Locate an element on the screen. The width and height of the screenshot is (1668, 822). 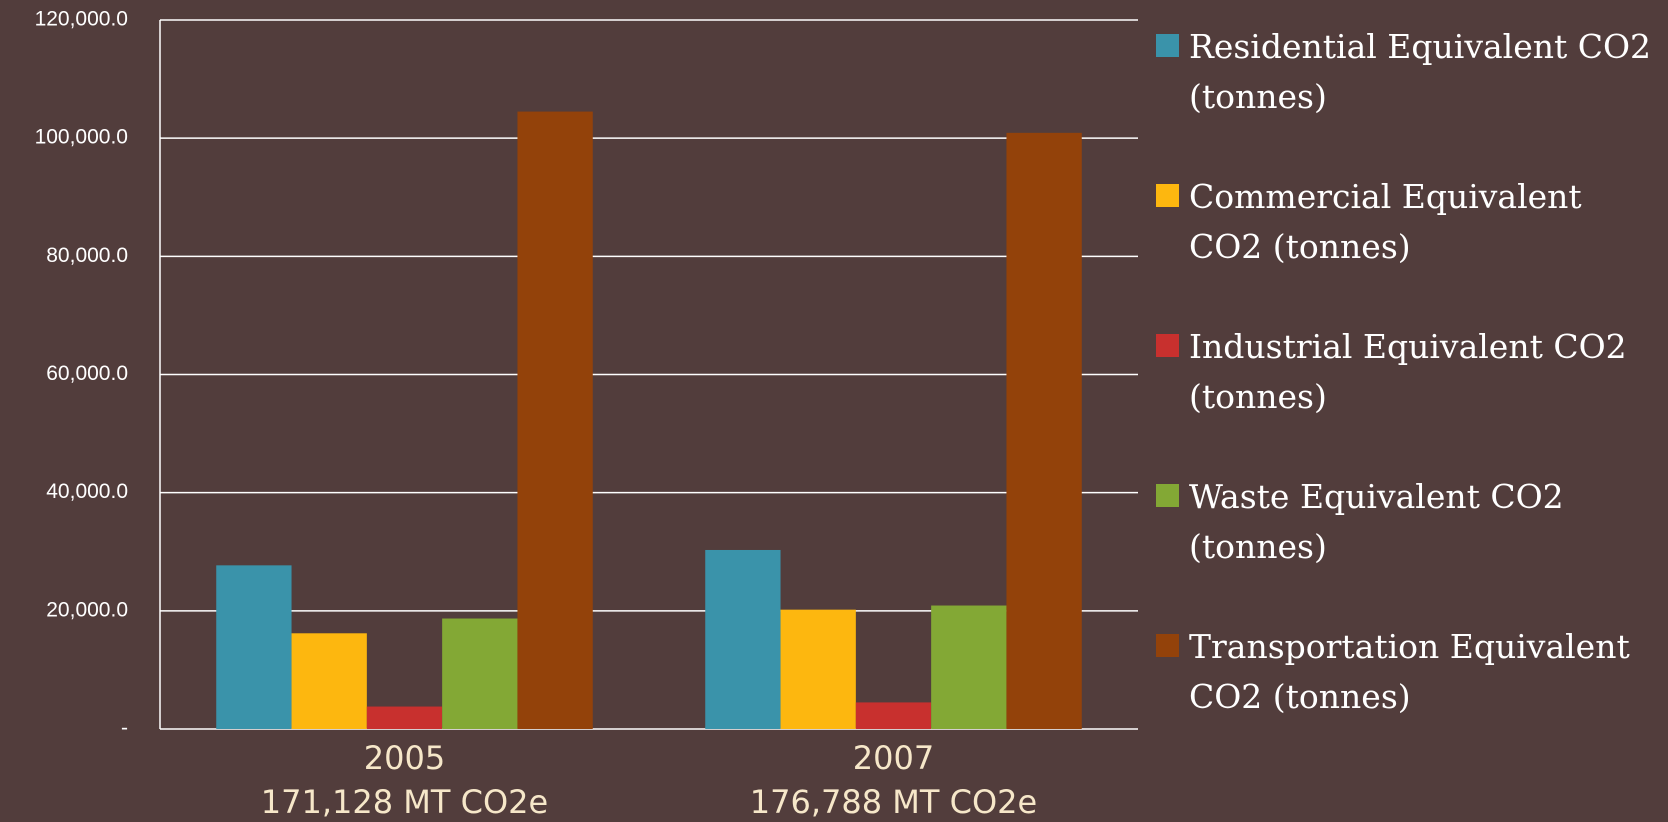
y-tick-label: 20,000.0 is located at coordinates (87, 609).